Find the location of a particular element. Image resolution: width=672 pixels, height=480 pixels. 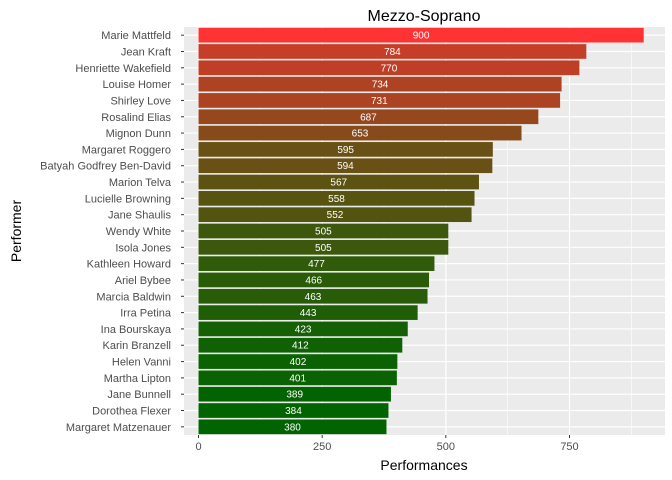

y-tick-label: Margaret Matzenauer is located at coordinates (118, 428).